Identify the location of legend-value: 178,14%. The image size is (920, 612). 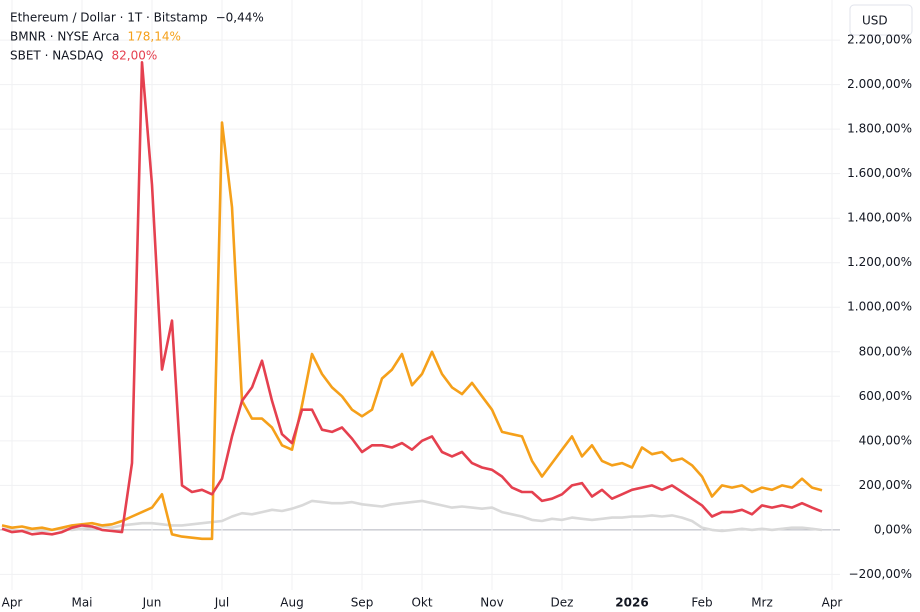
(154, 37).